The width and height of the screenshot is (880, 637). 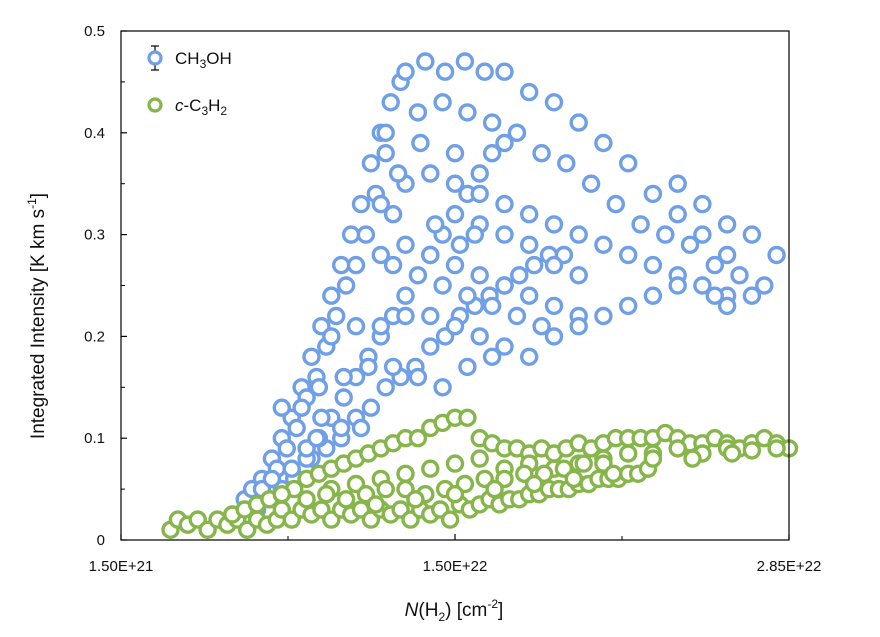 What do you see at coordinates (223, 111) in the screenshot?
I see `legend-label-c-c3h2-sub2: 2` at bounding box center [223, 111].